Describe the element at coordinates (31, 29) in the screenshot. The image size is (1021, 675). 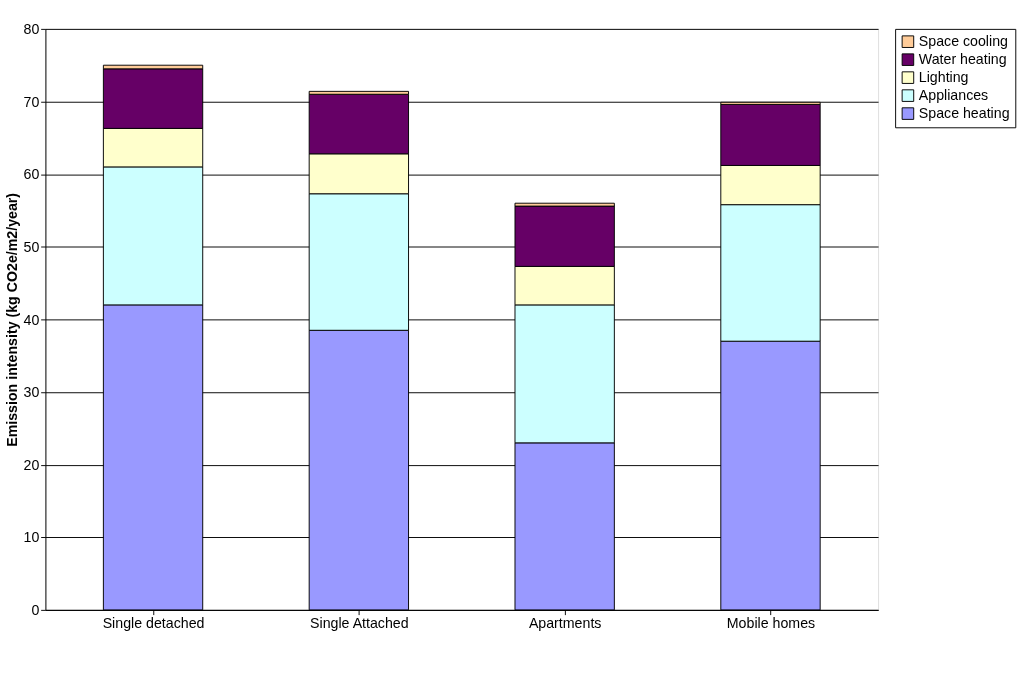
I see `y-tick-label: 80` at that location.